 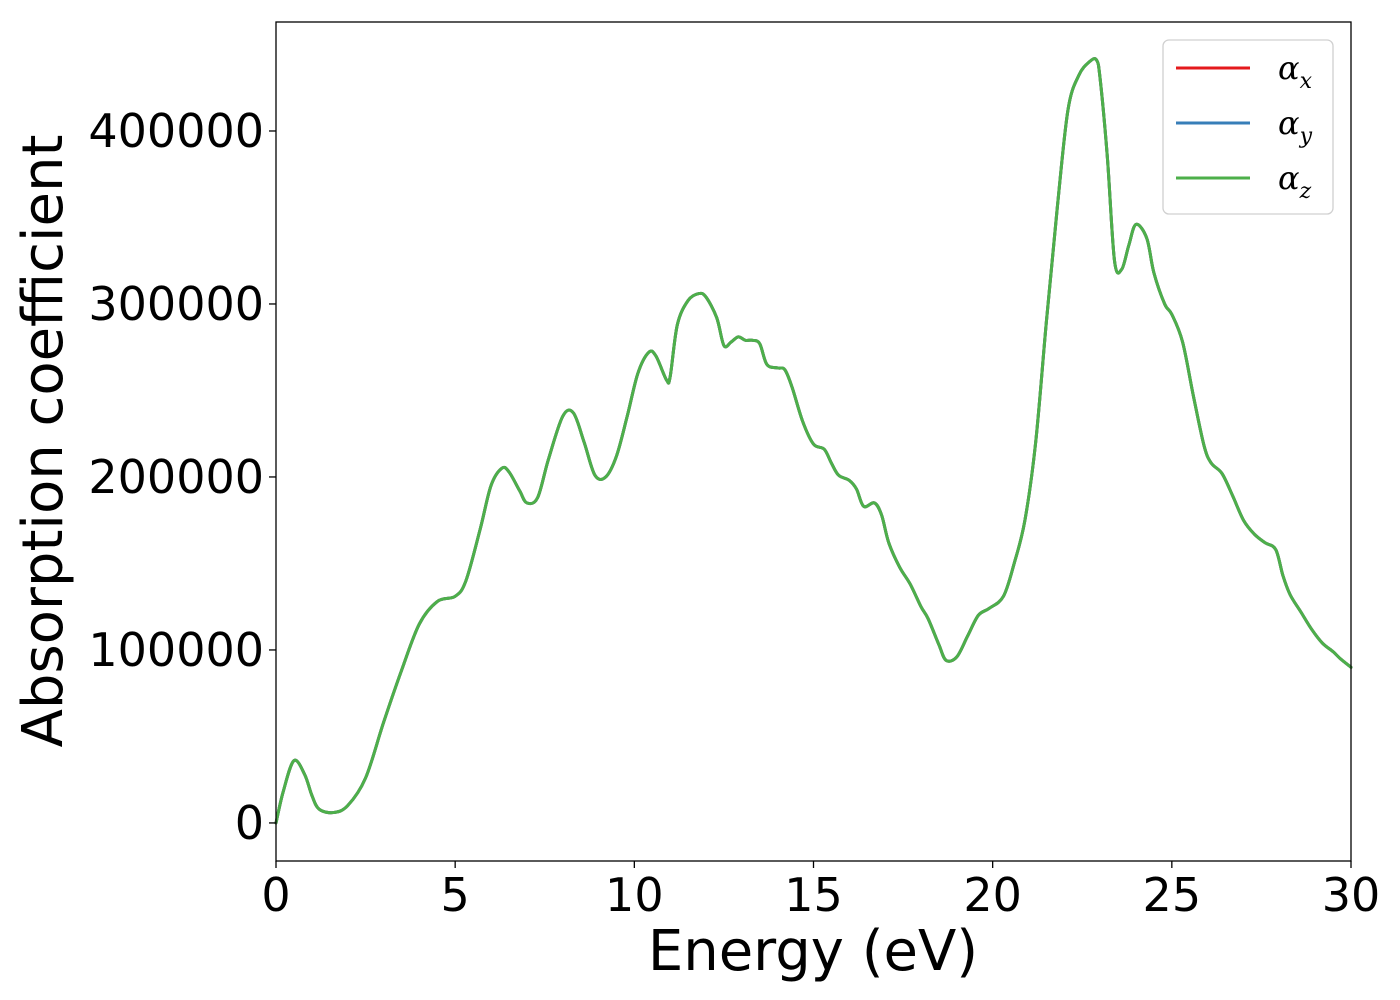 I want to click on x-axis: 0 5 10 15 20 25 30, so click(x=820, y=891).